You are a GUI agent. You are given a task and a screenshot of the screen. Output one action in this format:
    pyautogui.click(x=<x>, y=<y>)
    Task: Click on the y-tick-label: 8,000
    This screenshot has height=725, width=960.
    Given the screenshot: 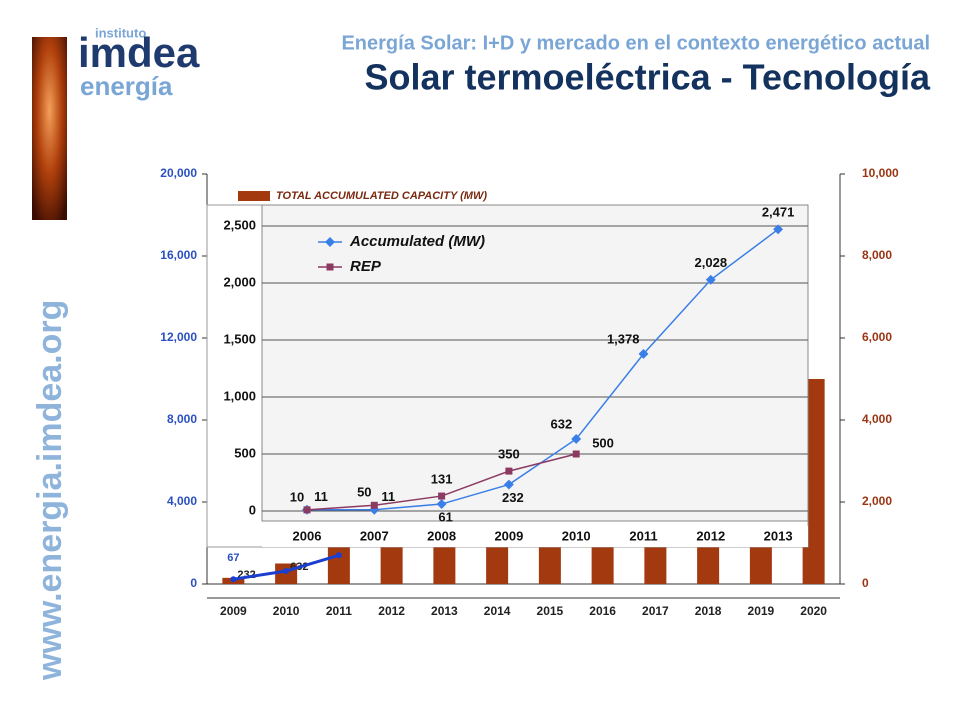 What is the action you would take?
    pyautogui.click(x=182, y=419)
    